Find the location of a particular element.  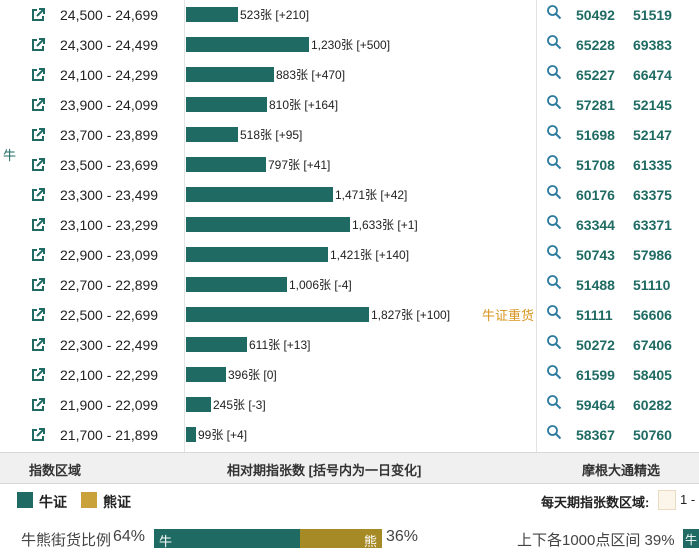

table-row: 22,700 - 22,899 1,006张 [-4] 51488 51110 is located at coordinates (349, 285).